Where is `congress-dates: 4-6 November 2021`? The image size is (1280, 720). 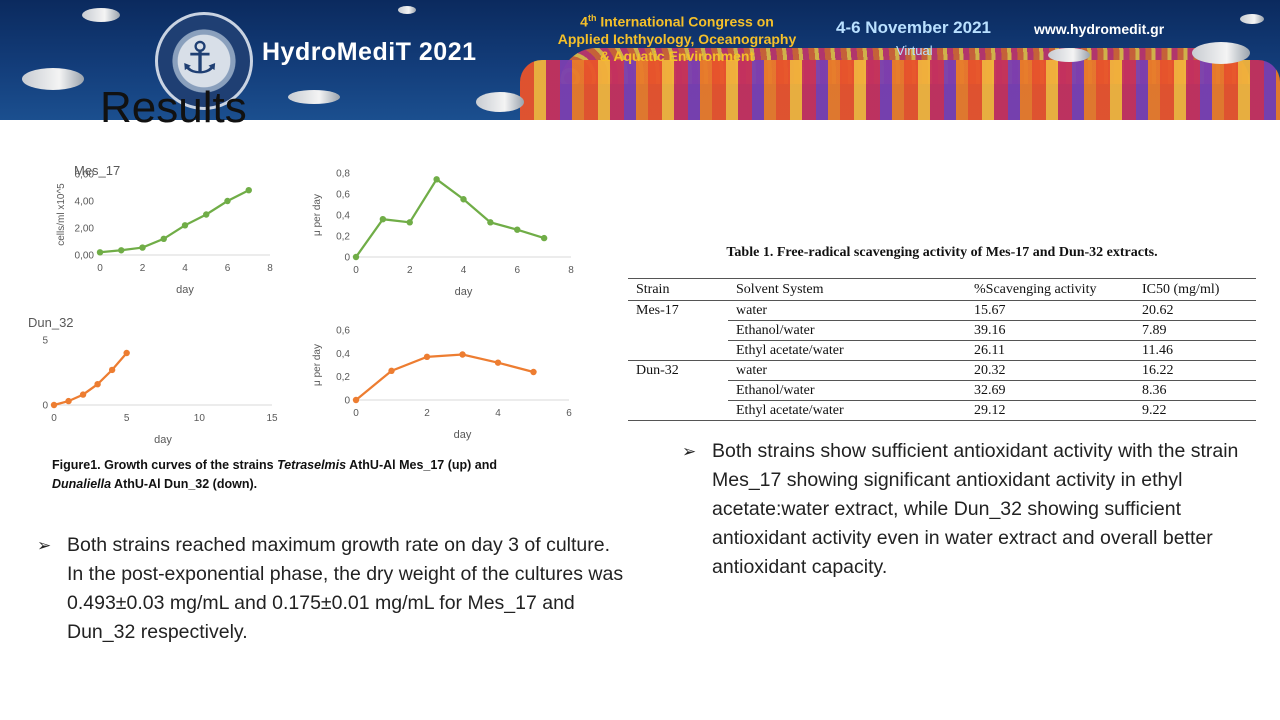 congress-dates: 4-6 November 2021 is located at coordinates (913, 27).